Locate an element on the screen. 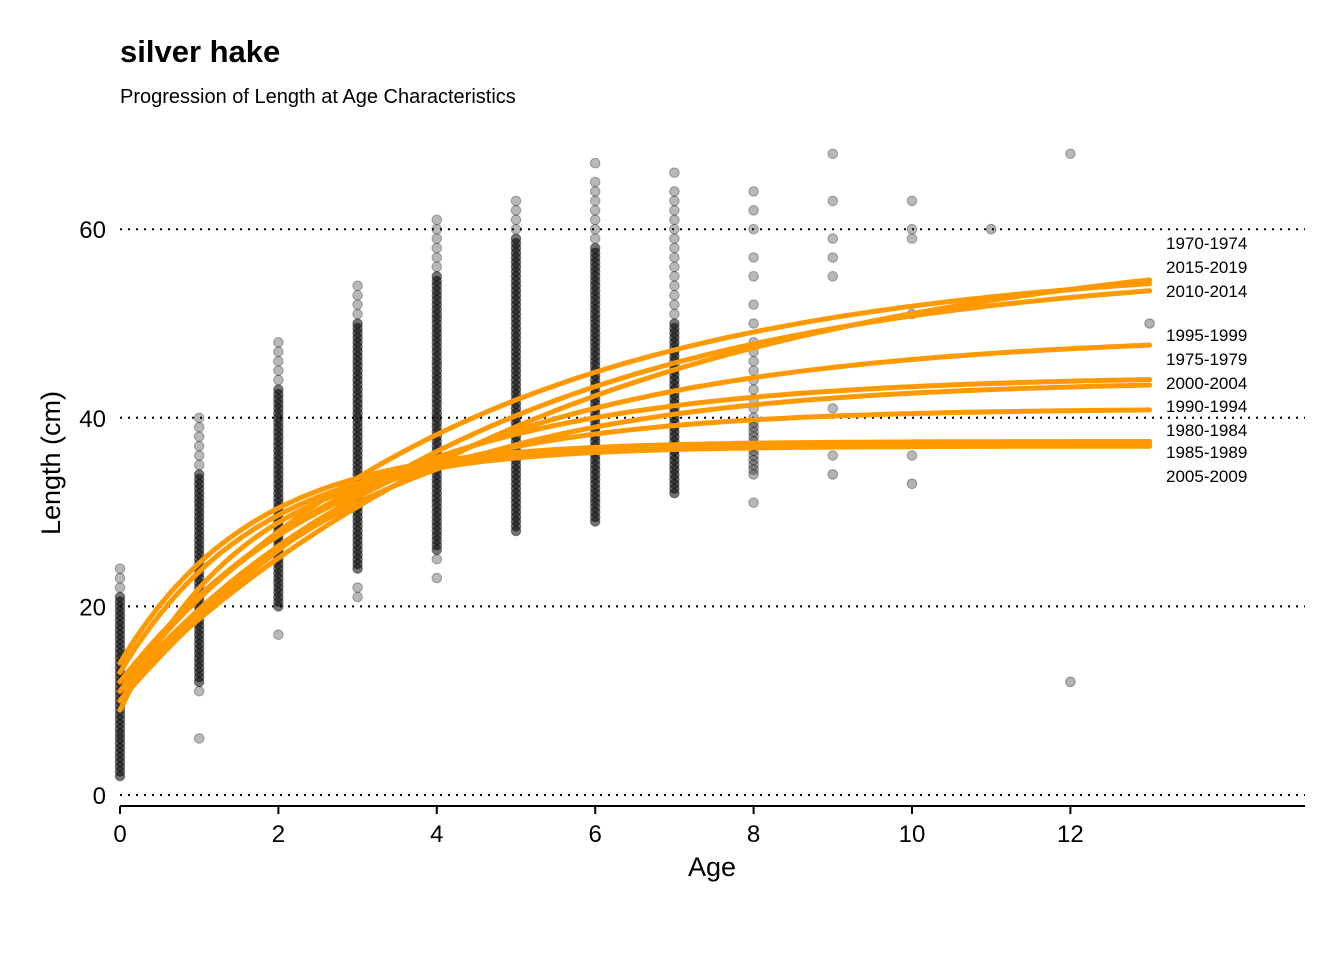 Image resolution: width=1344 pixels, height=960 pixels. x-tick-label: 12 is located at coordinates (1070, 834).